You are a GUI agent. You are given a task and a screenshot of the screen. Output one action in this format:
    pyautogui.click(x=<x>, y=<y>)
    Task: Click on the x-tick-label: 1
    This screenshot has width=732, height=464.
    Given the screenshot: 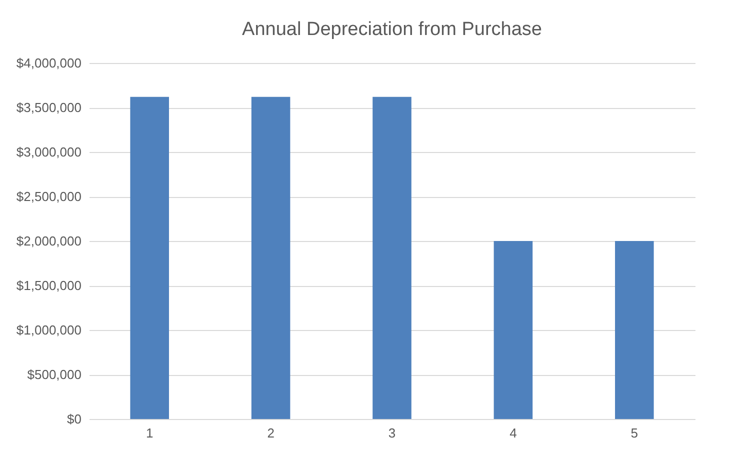 What is the action you would take?
    pyautogui.click(x=150, y=433)
    